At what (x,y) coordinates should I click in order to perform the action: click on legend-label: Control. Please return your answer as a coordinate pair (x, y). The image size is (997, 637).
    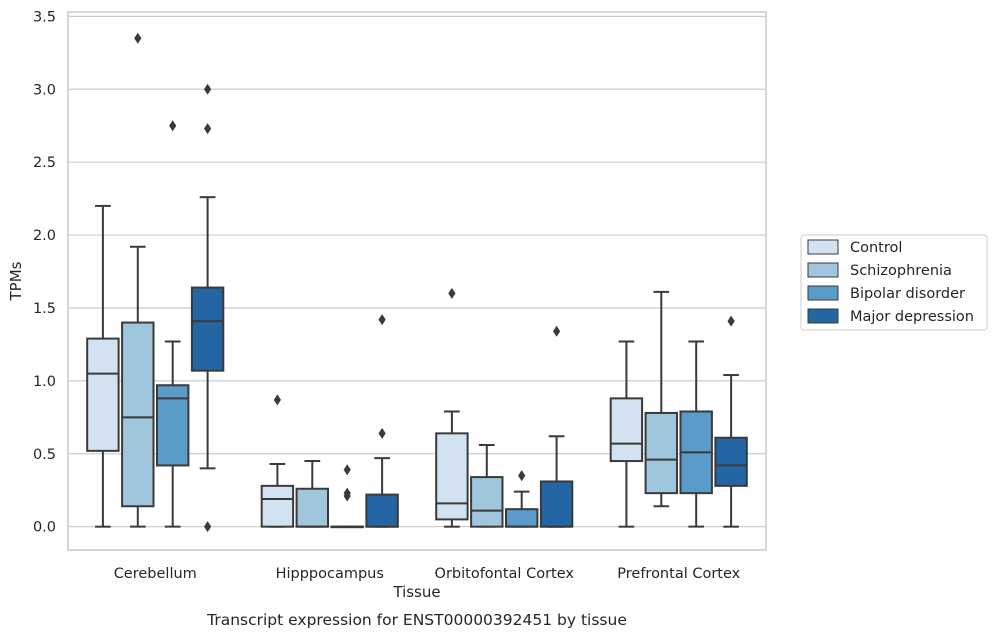
    Looking at the image, I should click on (876, 248).